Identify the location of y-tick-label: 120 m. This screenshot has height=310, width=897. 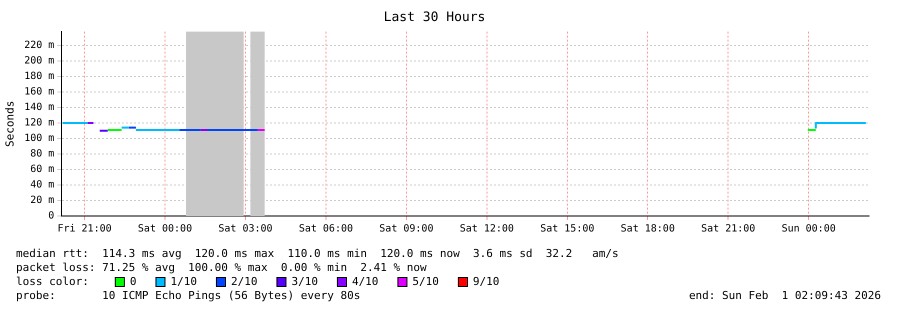
(39, 123).